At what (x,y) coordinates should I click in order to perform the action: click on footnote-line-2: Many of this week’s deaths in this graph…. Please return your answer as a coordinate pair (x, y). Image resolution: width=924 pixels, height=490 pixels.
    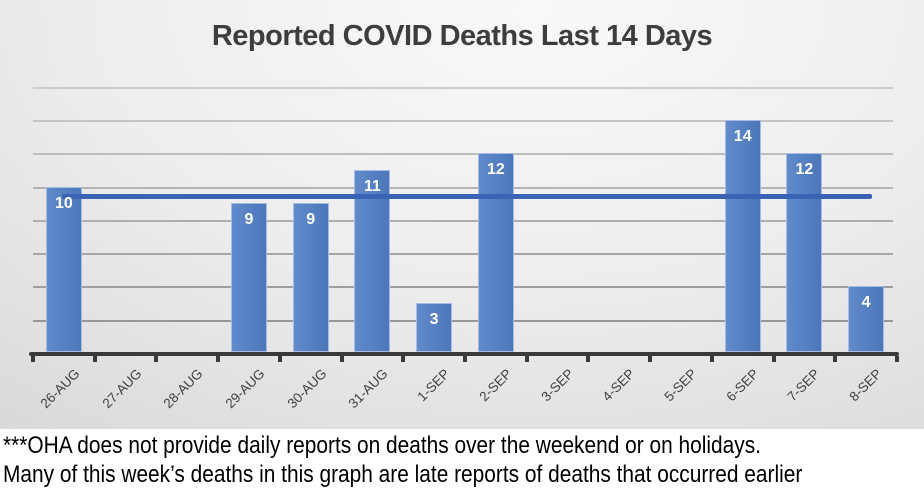
    Looking at the image, I should click on (403, 474).